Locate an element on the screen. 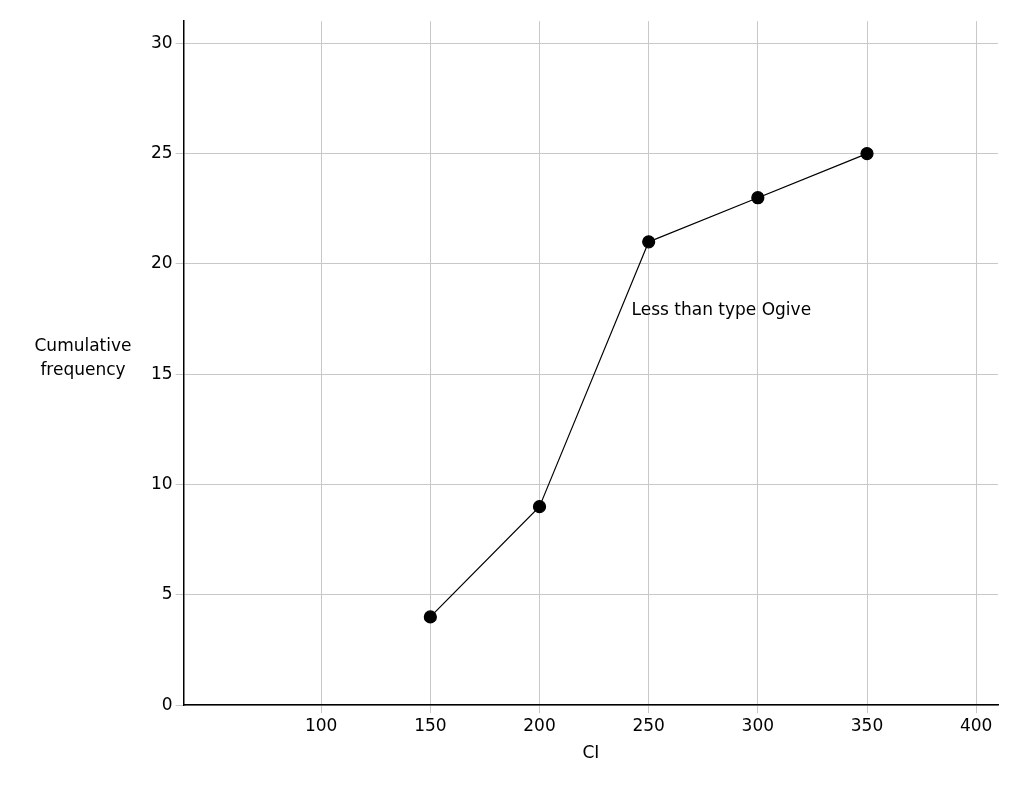 This screenshot has width=1024, height=786. y-axis-title: Cumulative frequency is located at coordinates (83, 357).